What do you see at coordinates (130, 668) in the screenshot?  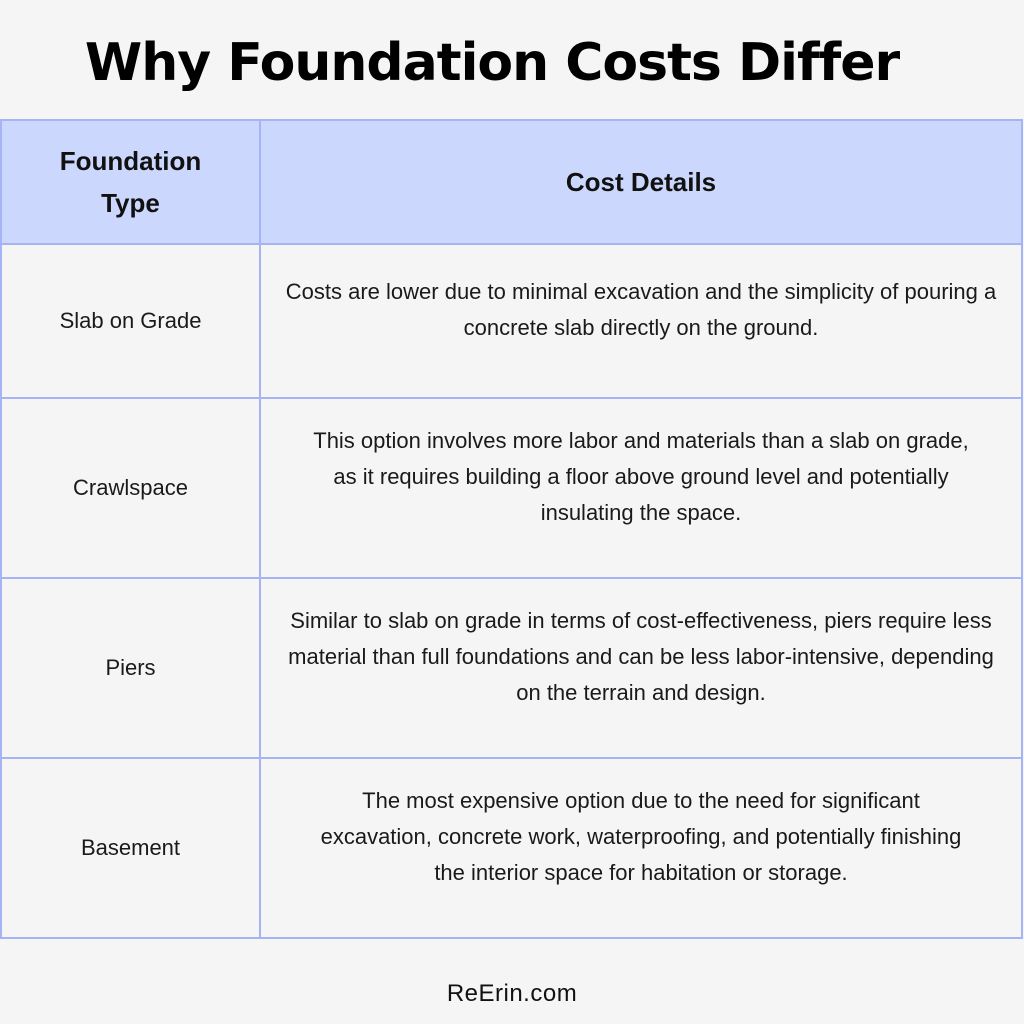 I see `foundation-type-cell: Piers` at bounding box center [130, 668].